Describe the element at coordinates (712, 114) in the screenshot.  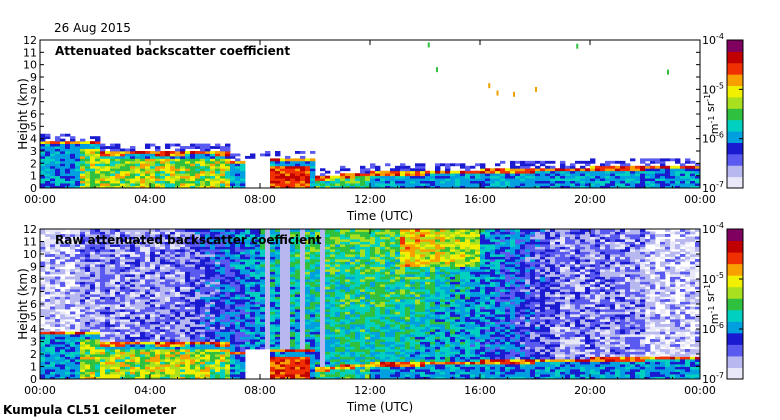
I see `colorbar-label: m-1 sr-1` at that location.